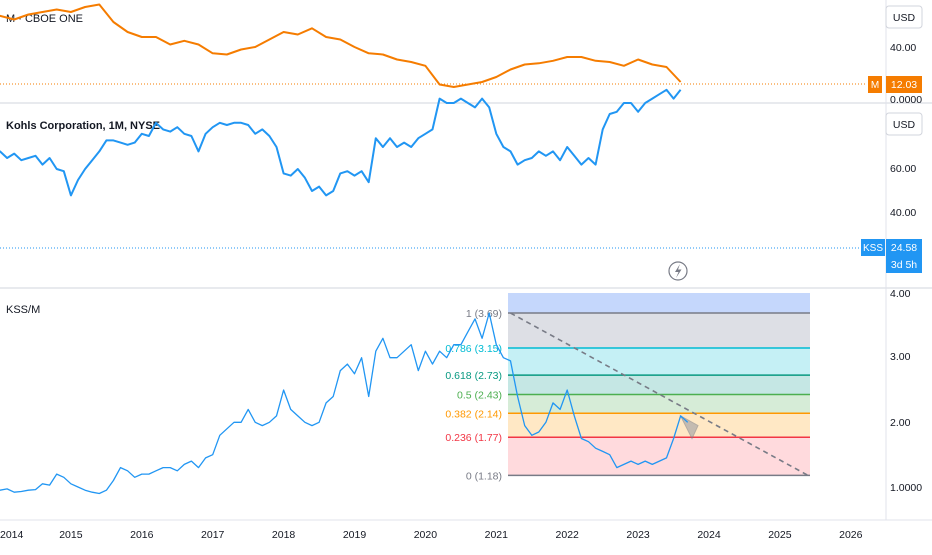 This screenshot has height=555, width=932. What do you see at coordinates (903, 213) in the screenshot?
I see `middle-y-tick-40: 40.00` at bounding box center [903, 213].